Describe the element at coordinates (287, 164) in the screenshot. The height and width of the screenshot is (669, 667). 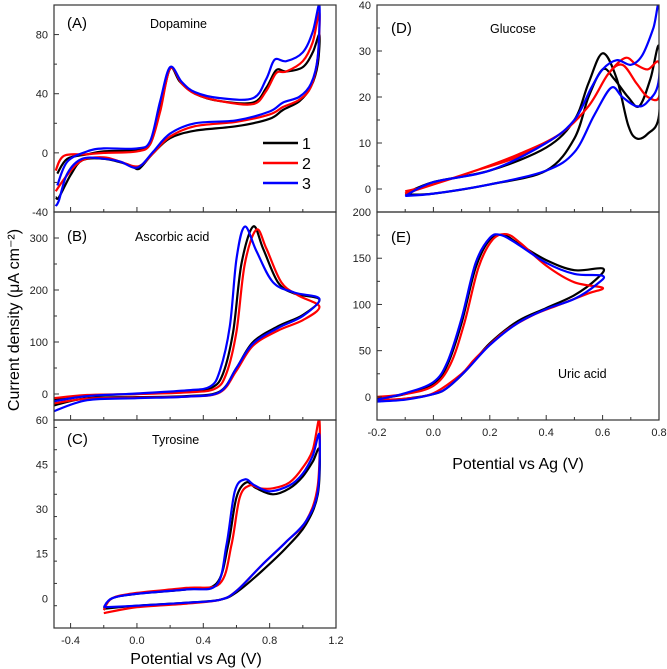
I see `legend: 1 2 3` at that location.